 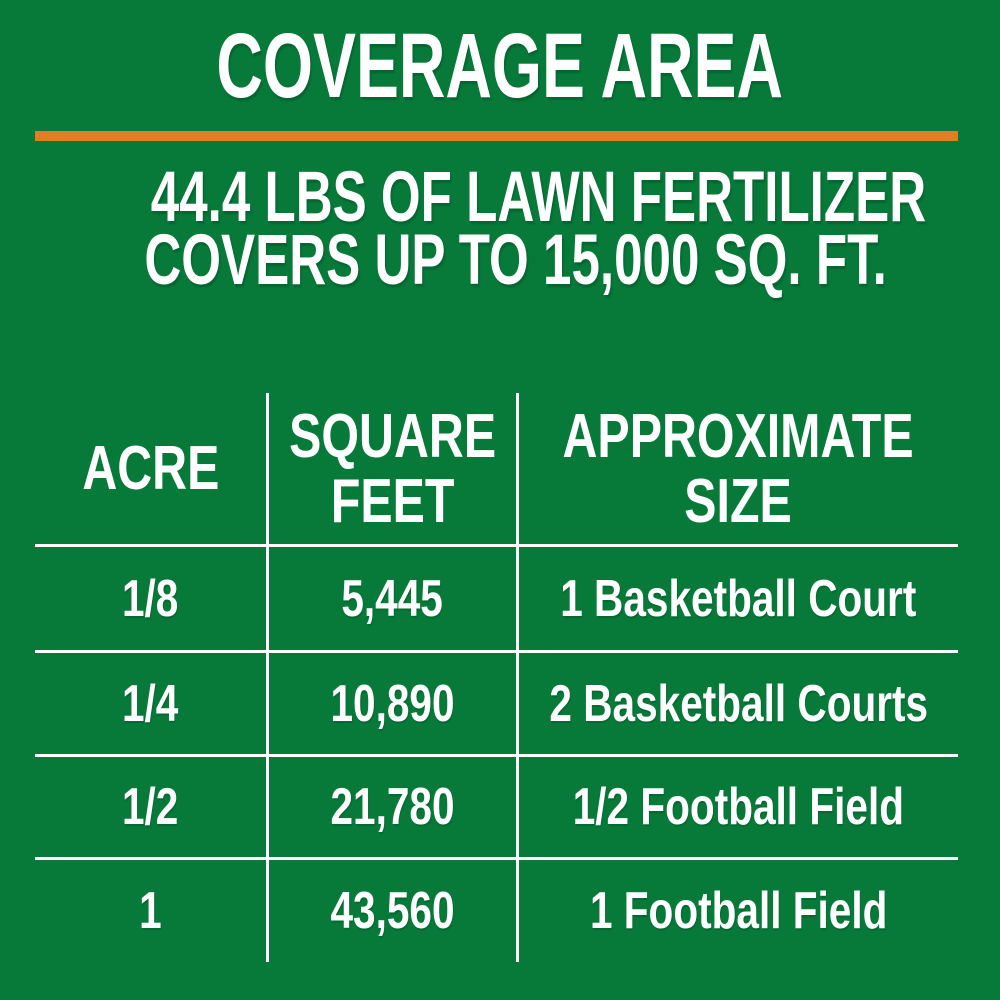 What do you see at coordinates (538, 197) in the screenshot?
I see `subtitle-line-1-text: 44.4 LBS OF LAWN FERTILIZER` at bounding box center [538, 197].